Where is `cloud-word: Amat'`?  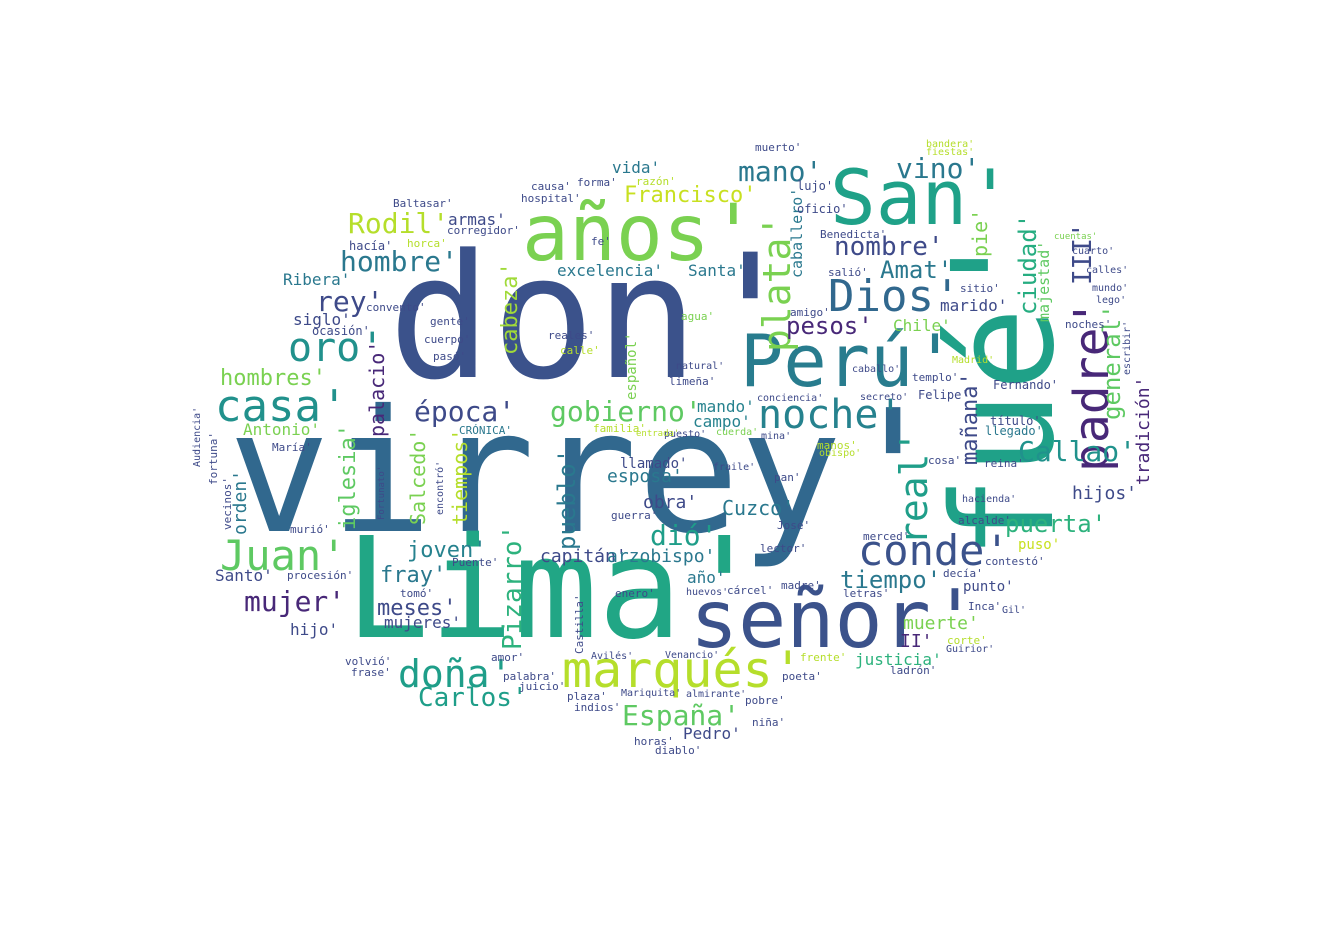
cloud-word: Amat' is located at coordinates (916, 270).